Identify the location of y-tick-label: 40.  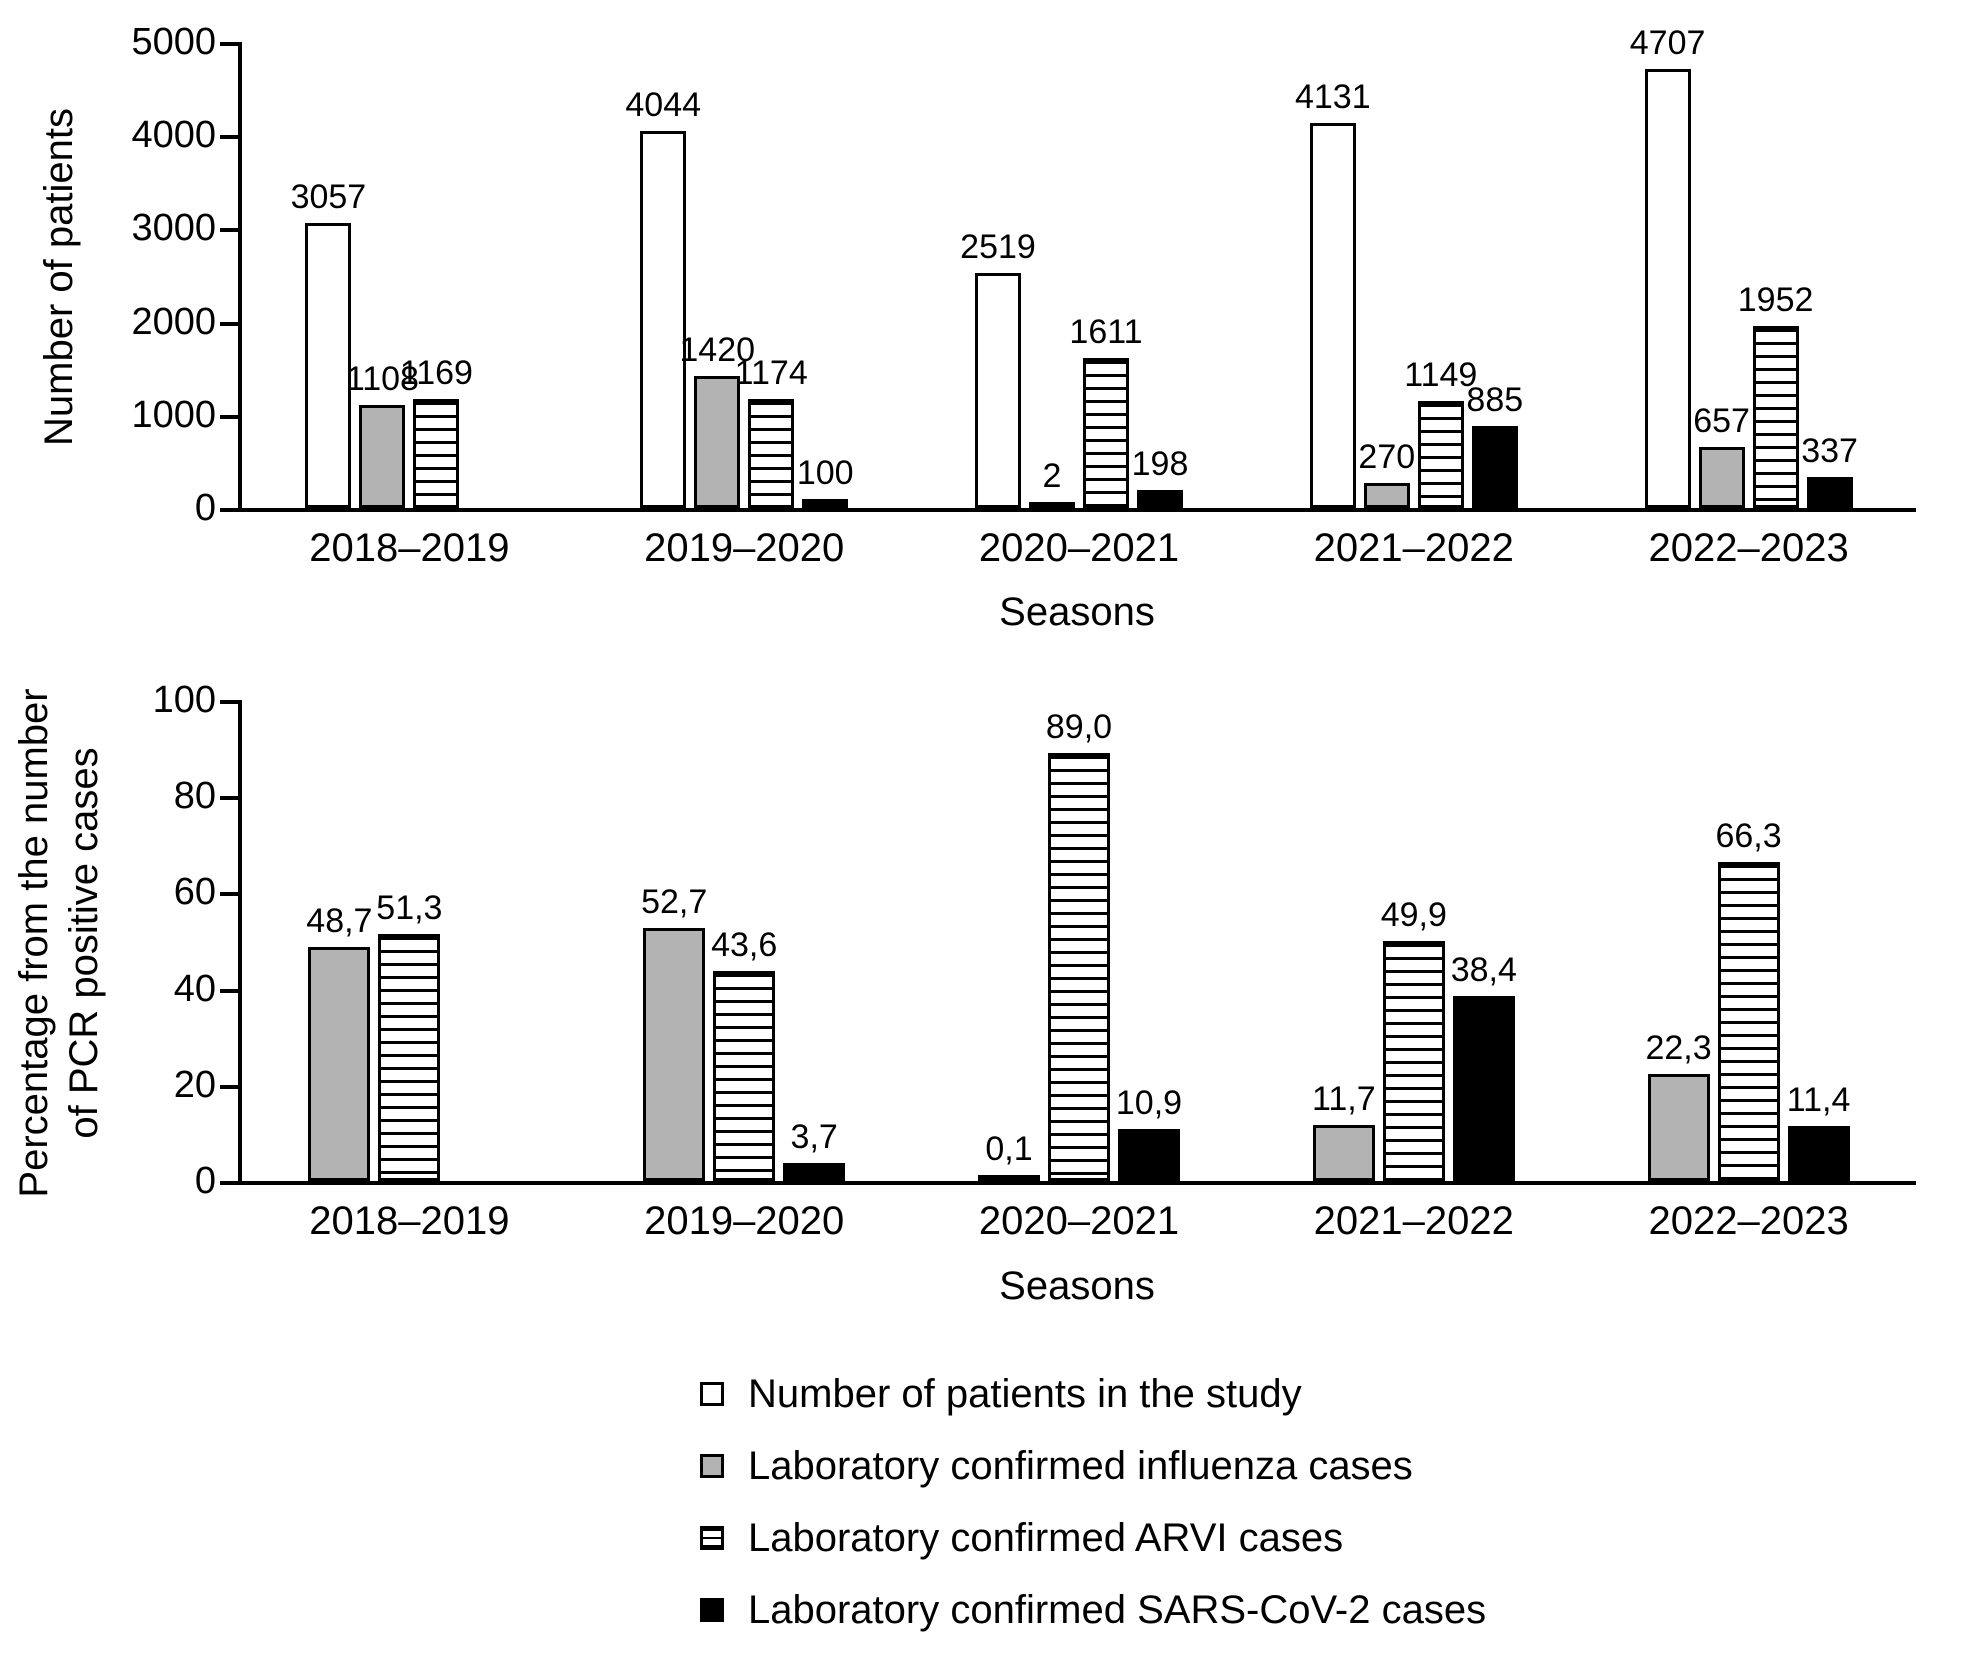
(194, 988).